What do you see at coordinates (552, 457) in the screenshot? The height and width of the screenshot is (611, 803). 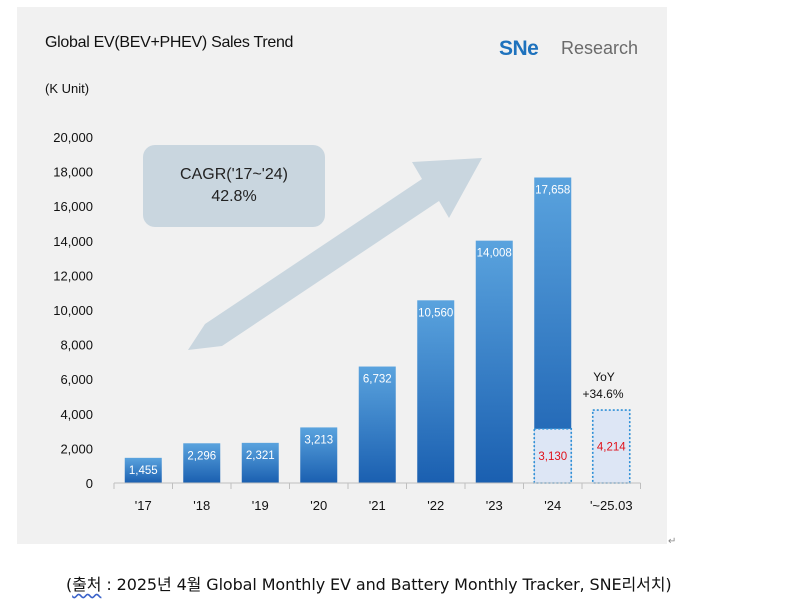 I see `partial-value-label: 3,130` at bounding box center [552, 457].